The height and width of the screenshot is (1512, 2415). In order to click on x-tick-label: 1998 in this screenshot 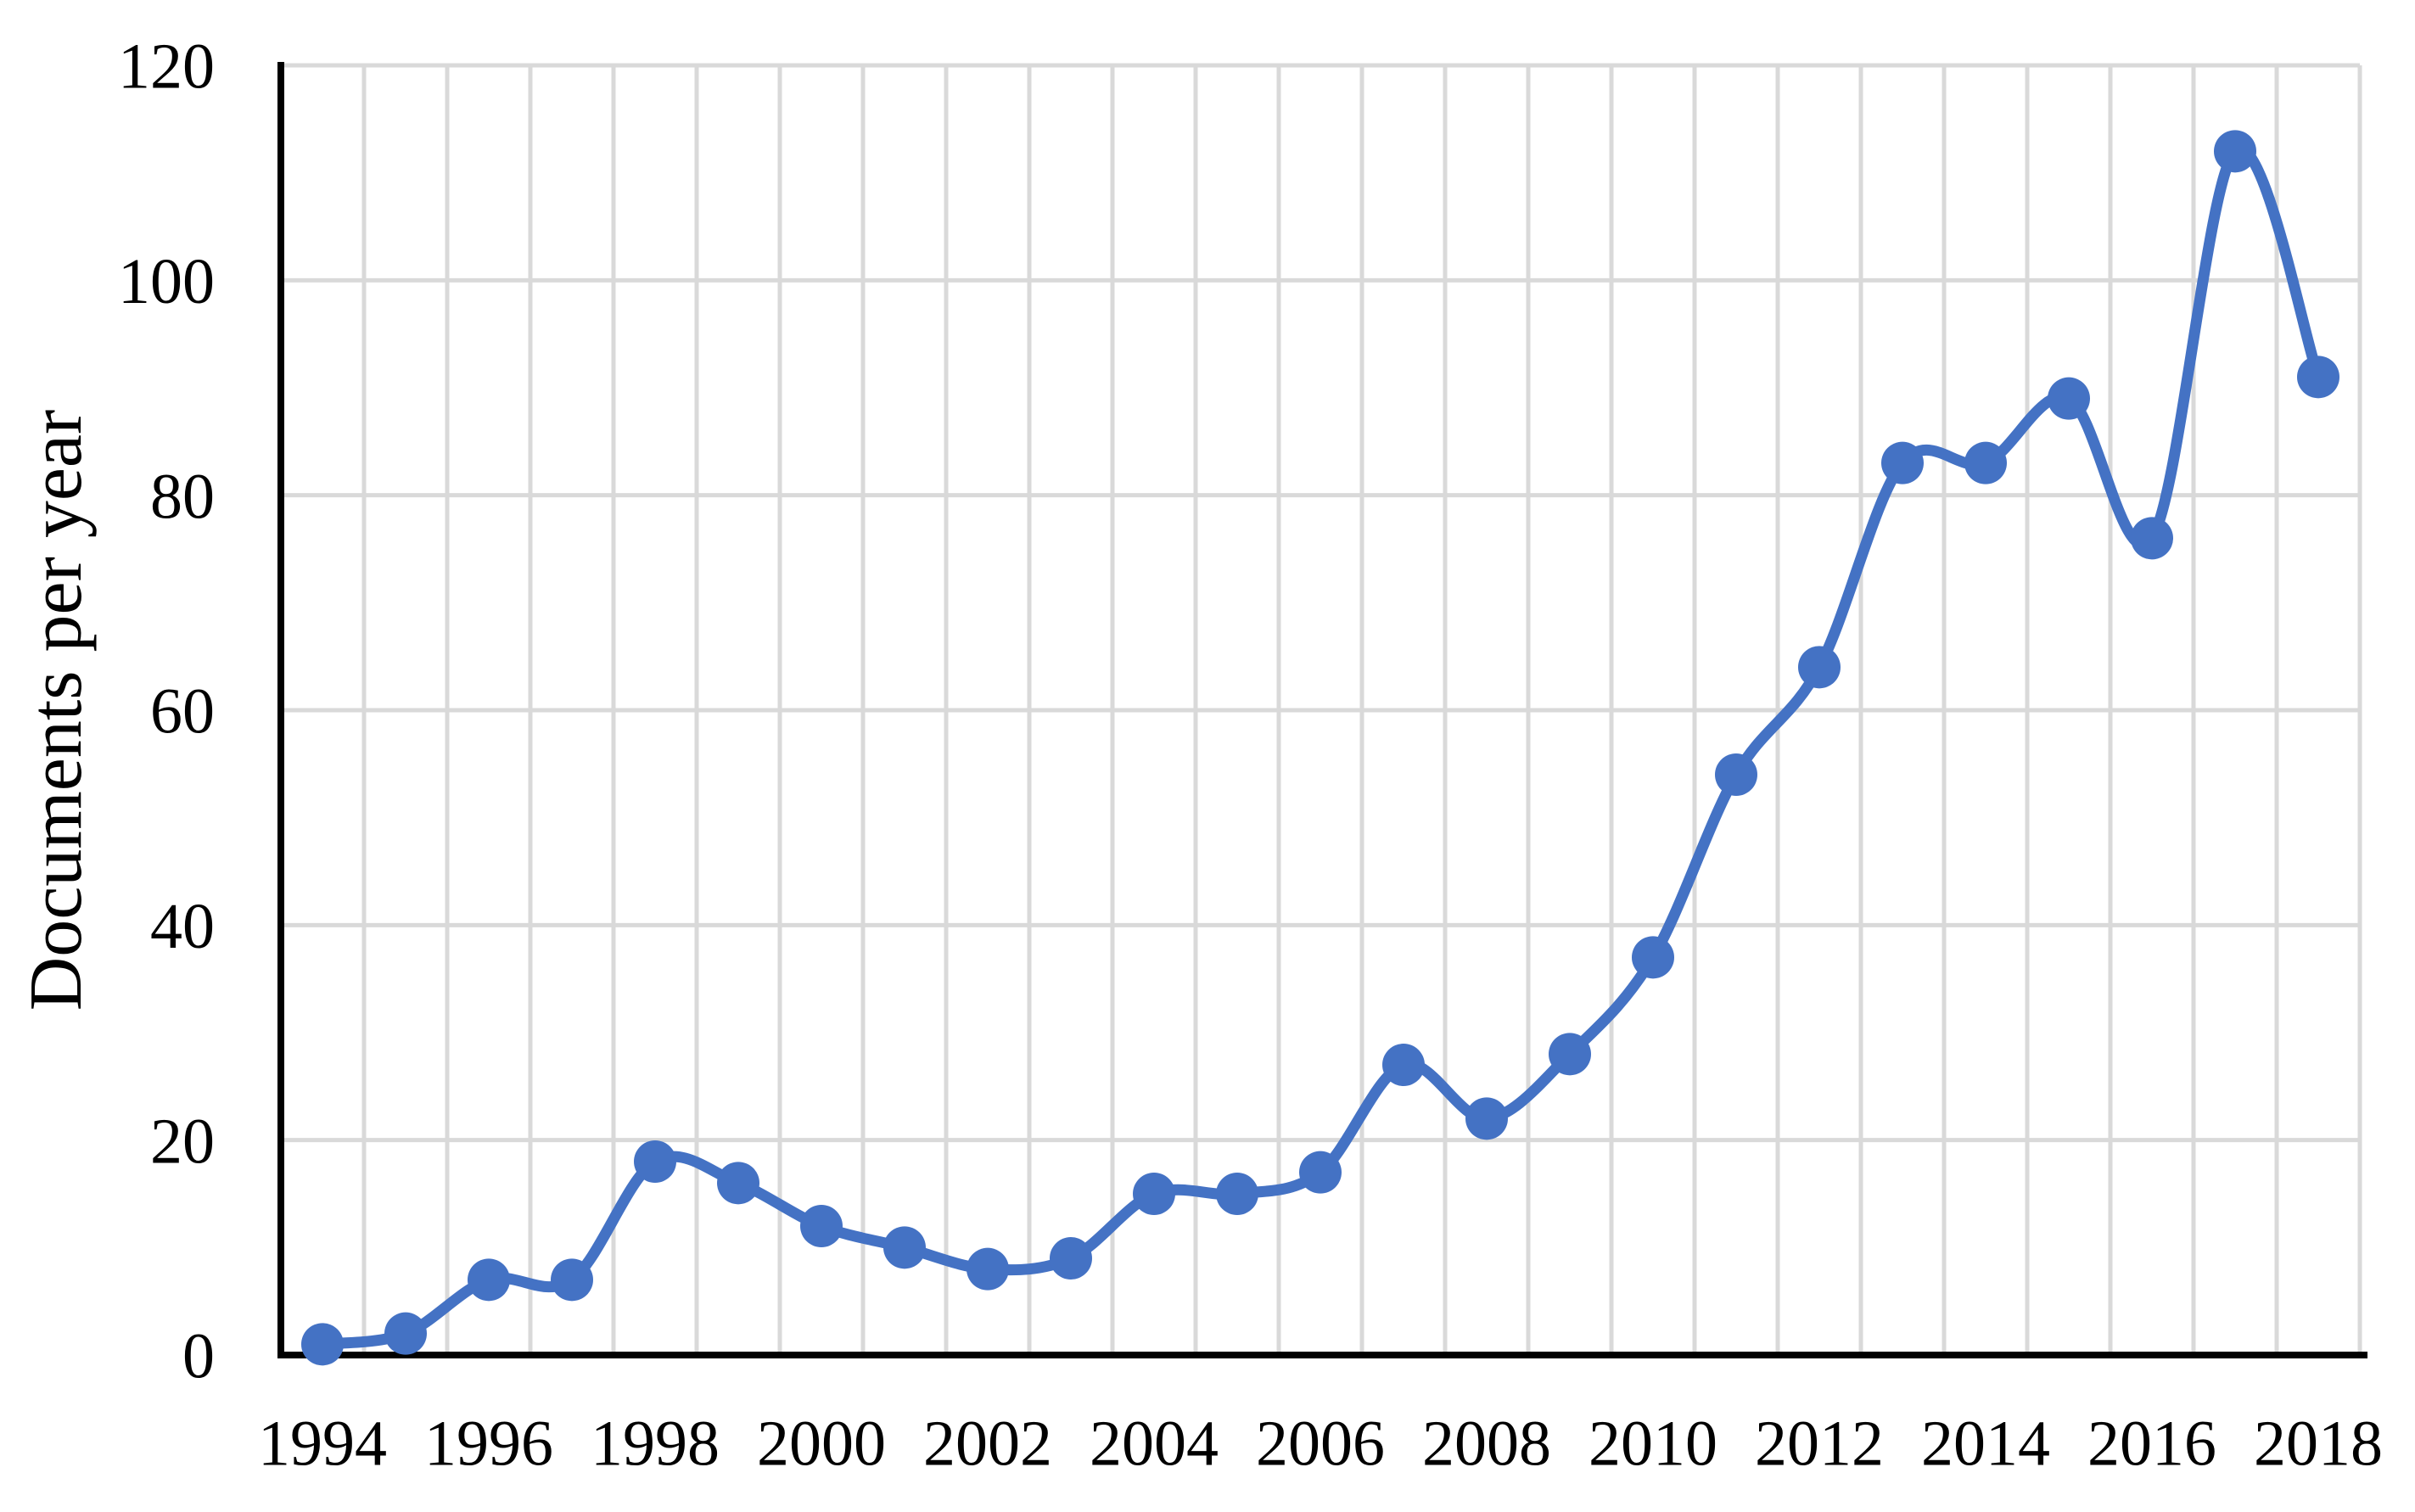, I will do `click(655, 1444)`.